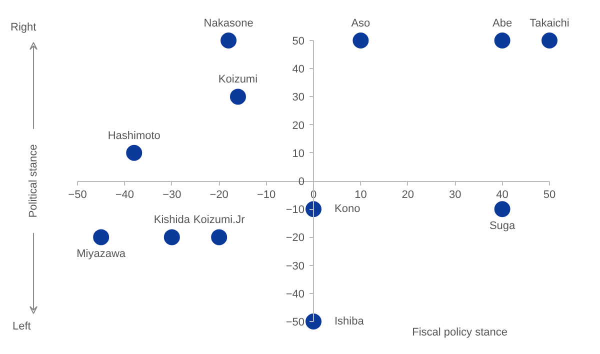 The height and width of the screenshot is (354, 600). What do you see at coordinates (298, 42) in the screenshot?
I see `y-tick-label: 50` at bounding box center [298, 42].